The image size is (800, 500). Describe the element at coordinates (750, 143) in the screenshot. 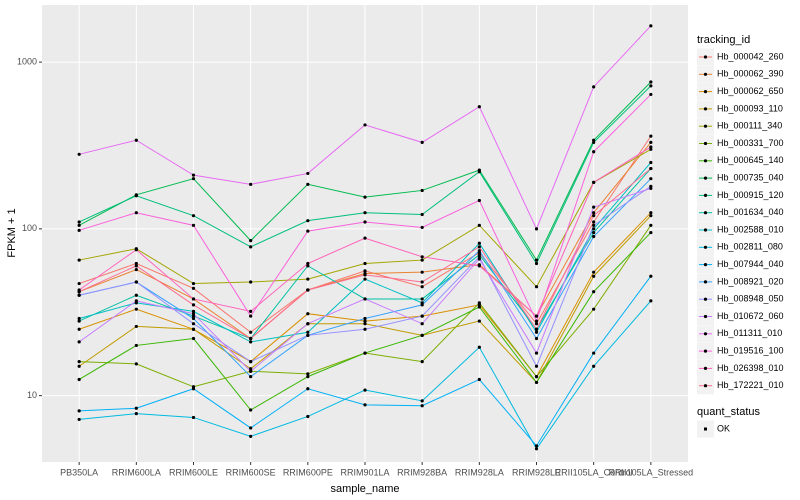

I see `legend-label: Hb_000331_700` at that location.